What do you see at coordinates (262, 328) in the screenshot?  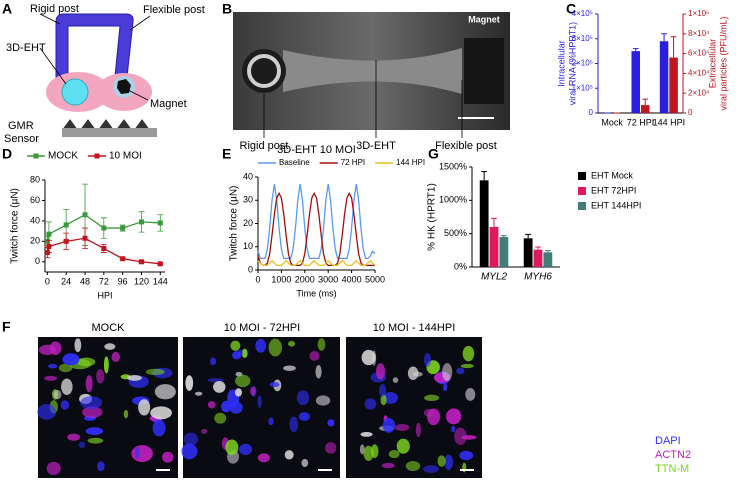 I see `image-title: 10 MOI - 72HPI` at bounding box center [262, 328].